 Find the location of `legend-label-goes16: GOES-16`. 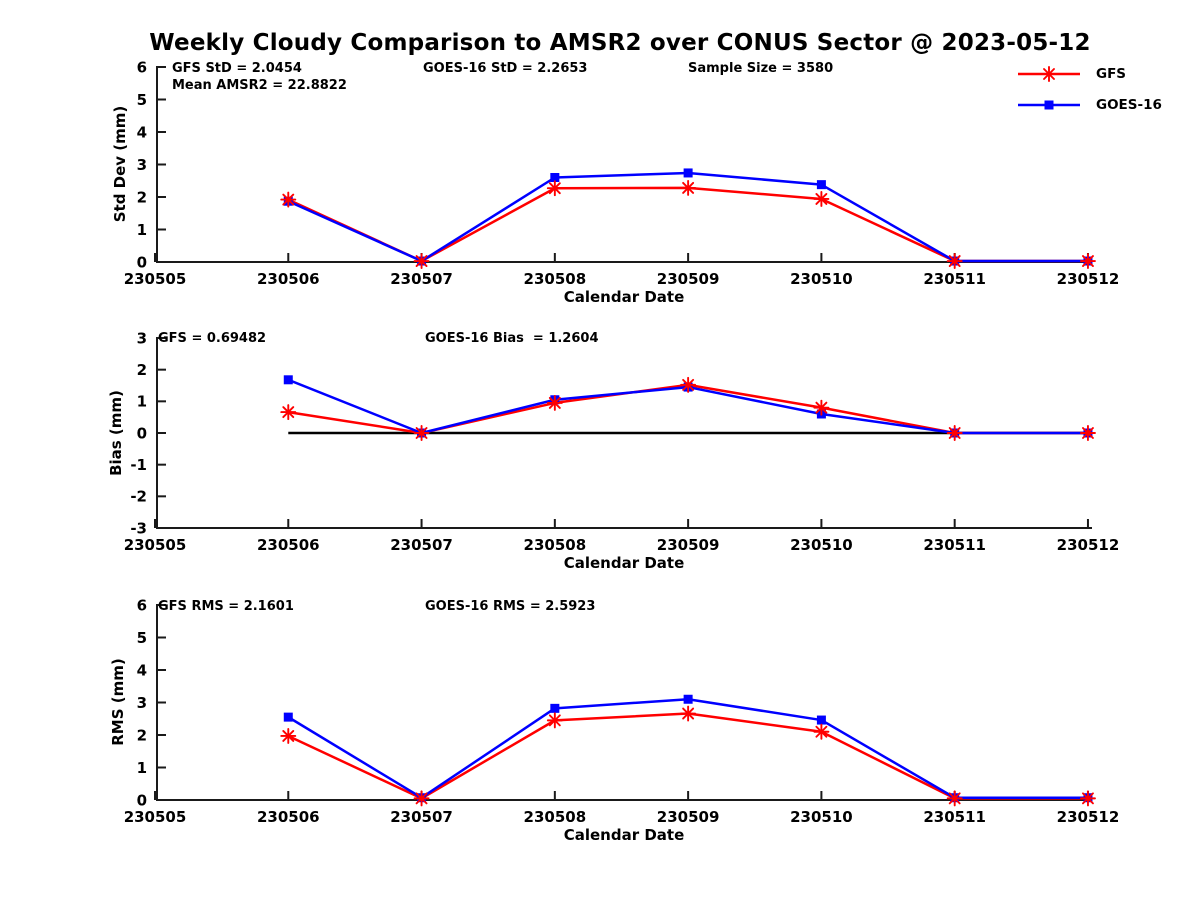

legend-label-goes16: GOES-16 is located at coordinates (1129, 105).